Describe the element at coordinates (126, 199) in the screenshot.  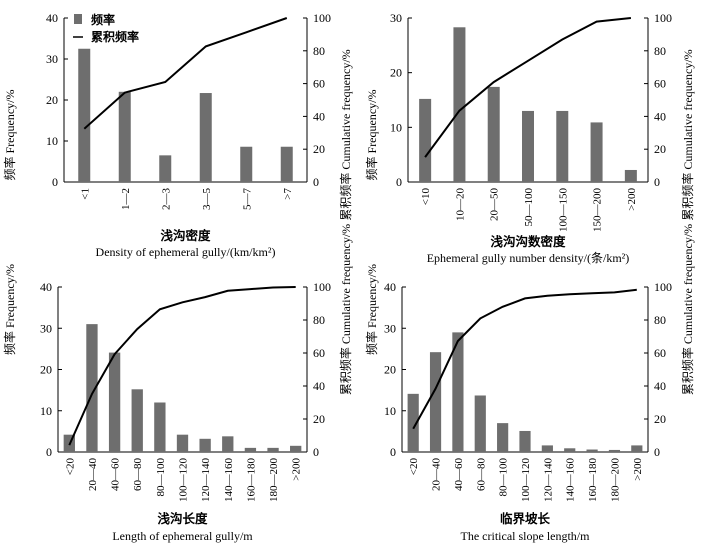
I see `x-tick-label: 1—2` at that location.